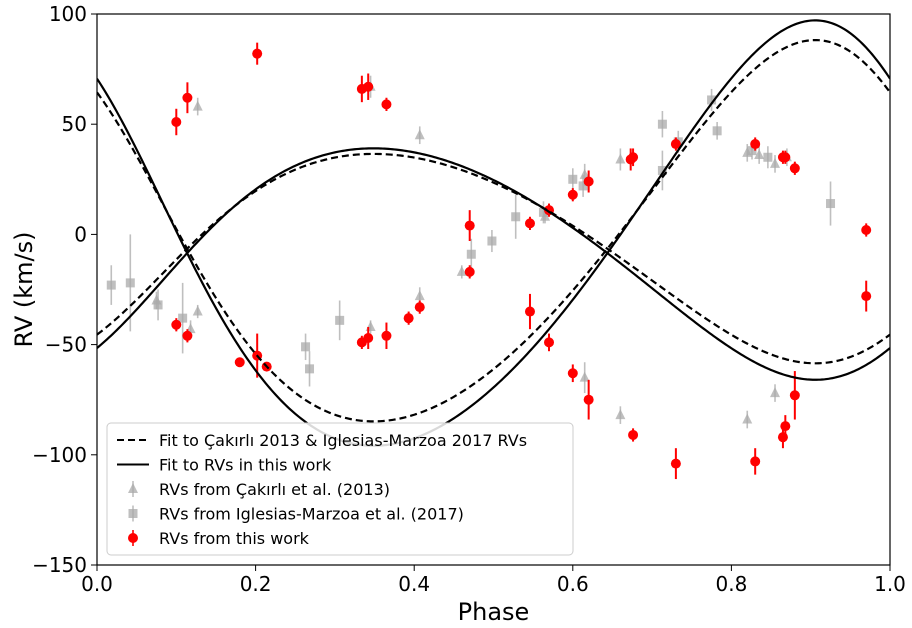  What do you see at coordinates (414, 584) in the screenshot?
I see `x-tick-label: 0.4` at bounding box center [414, 584].